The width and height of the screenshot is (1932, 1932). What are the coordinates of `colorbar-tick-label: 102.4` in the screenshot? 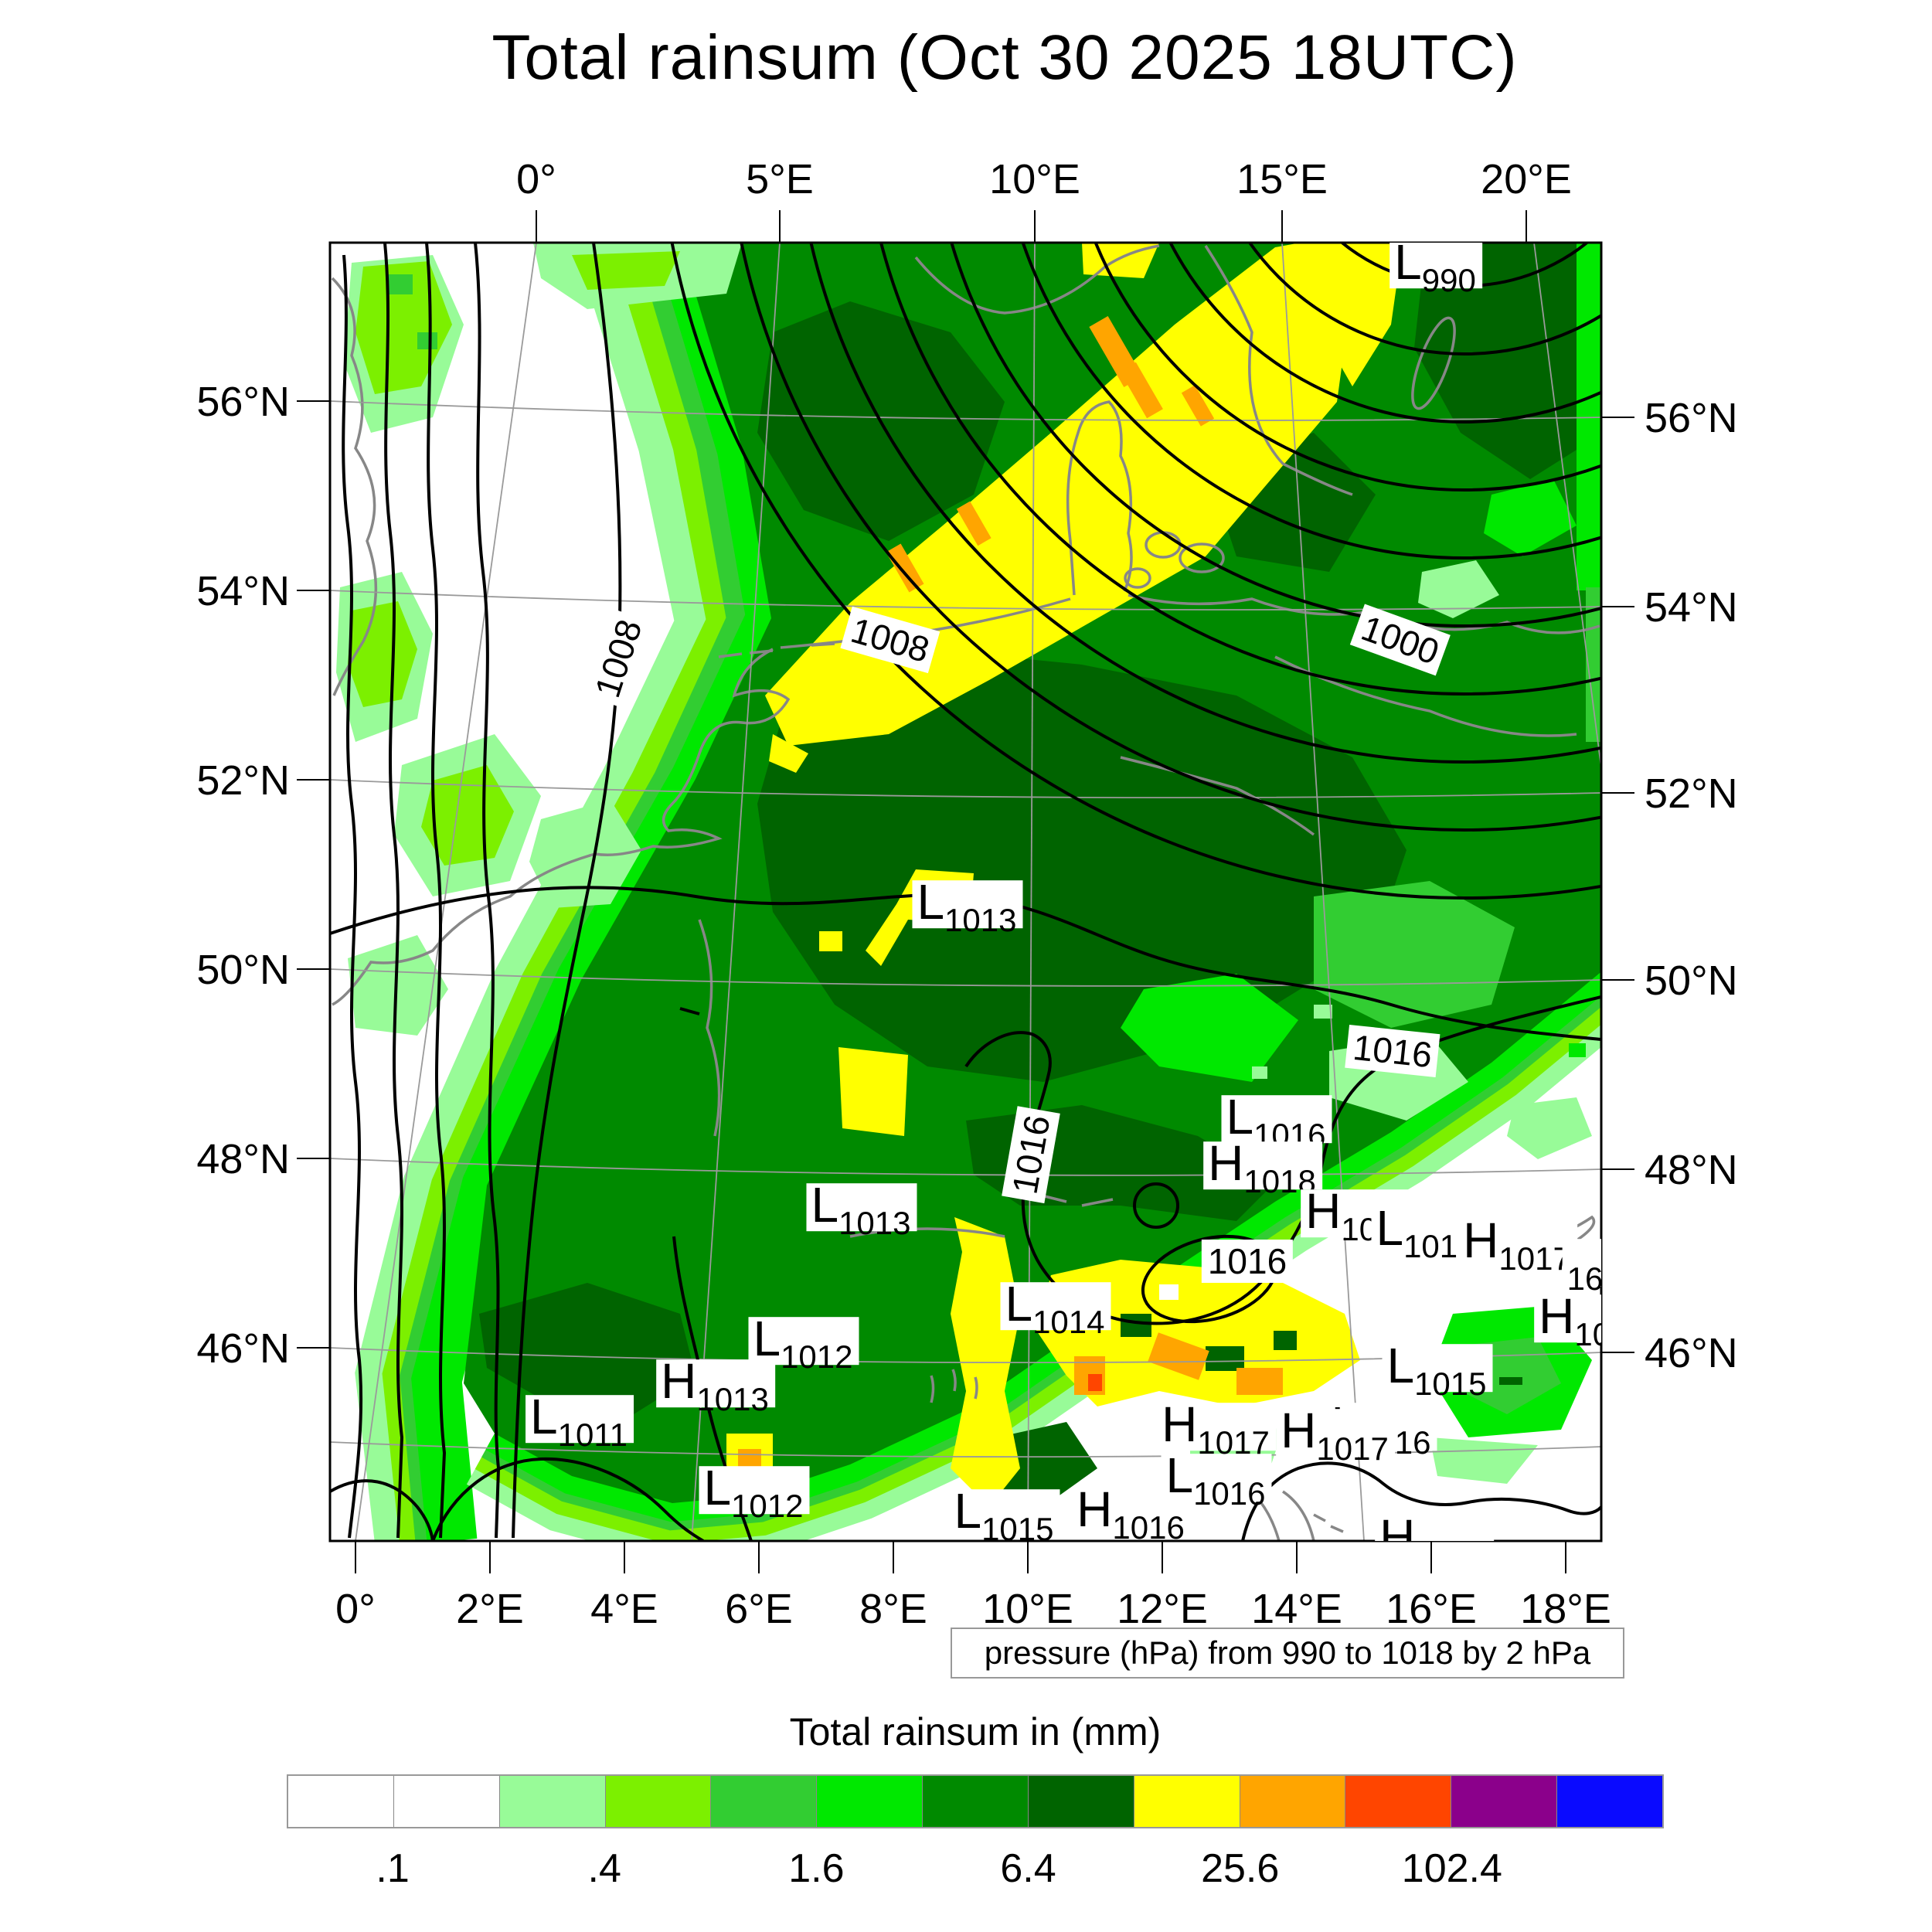 It's located at (1452, 1869).